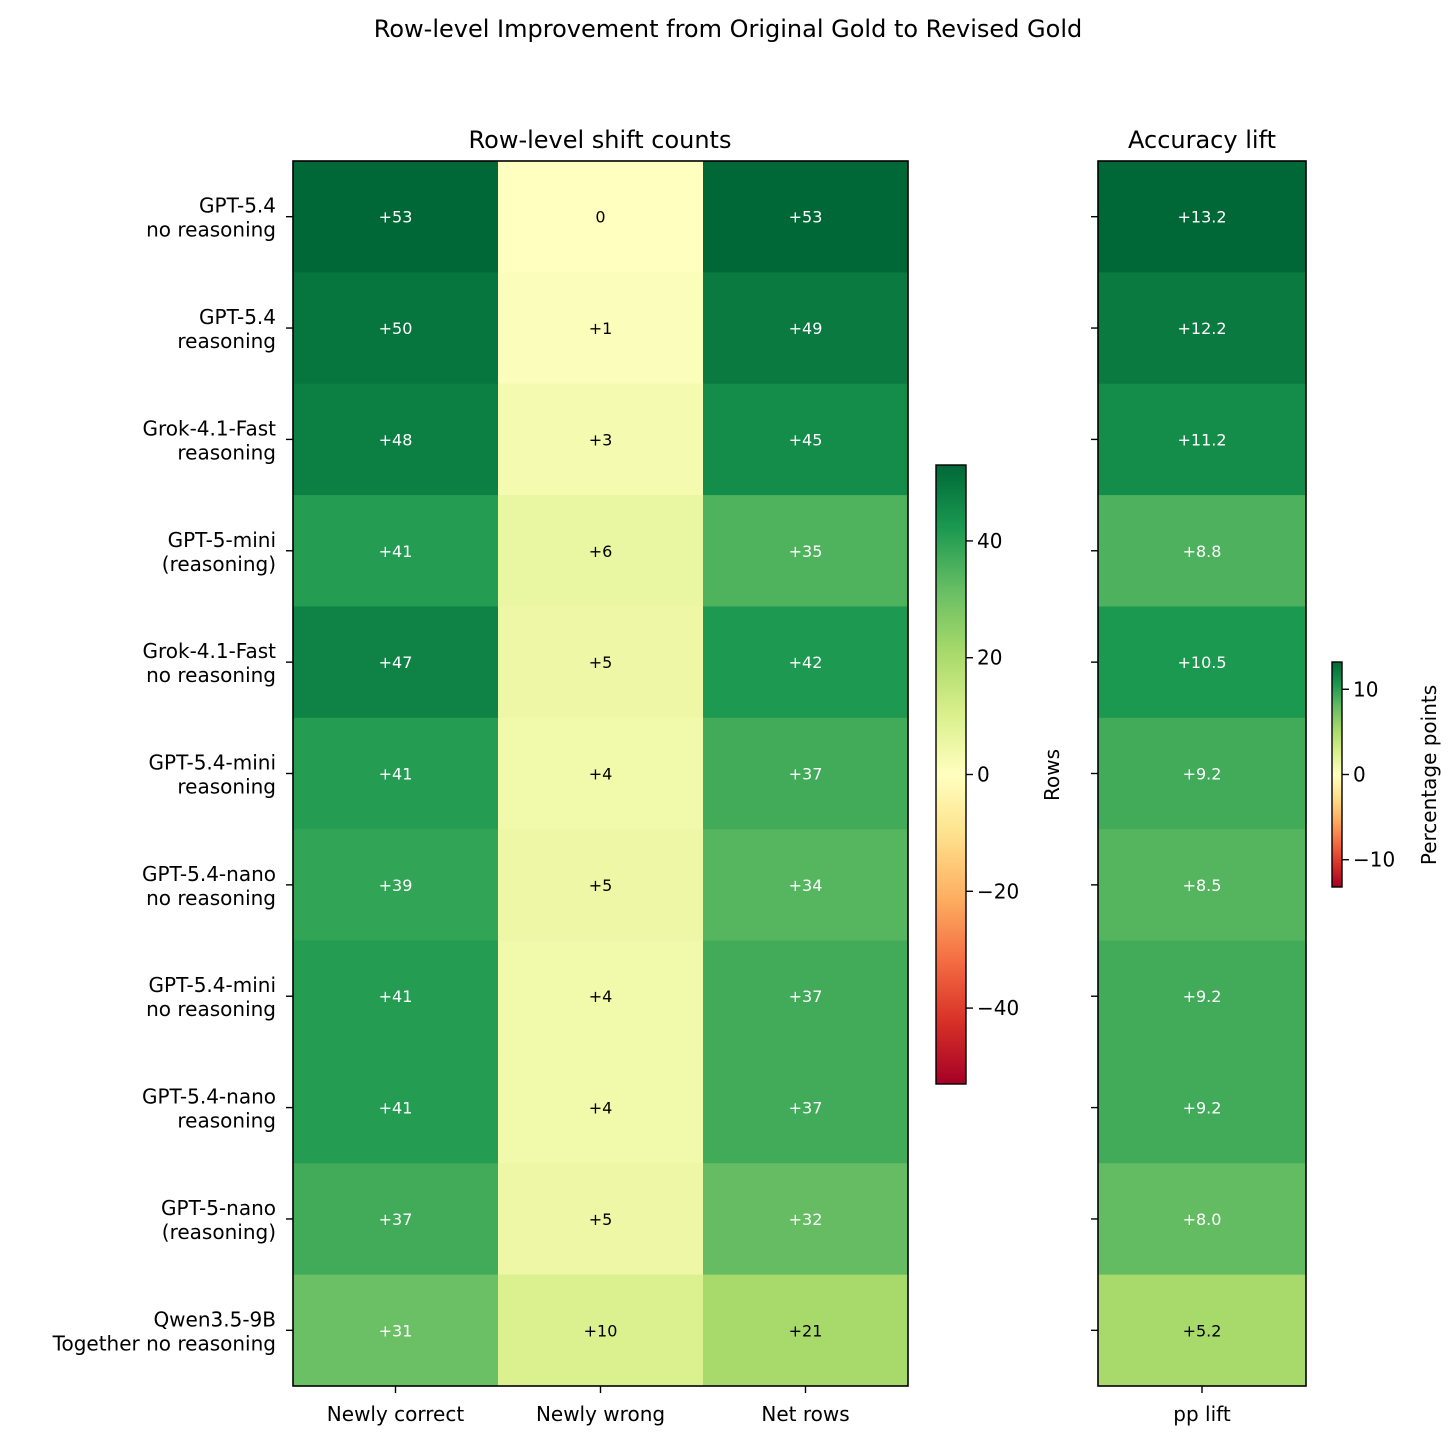 This screenshot has height=1442, width=1456. Describe the element at coordinates (211, 218) in the screenshot. I see `row-label: GPT-5.4 no reasoning` at that location.